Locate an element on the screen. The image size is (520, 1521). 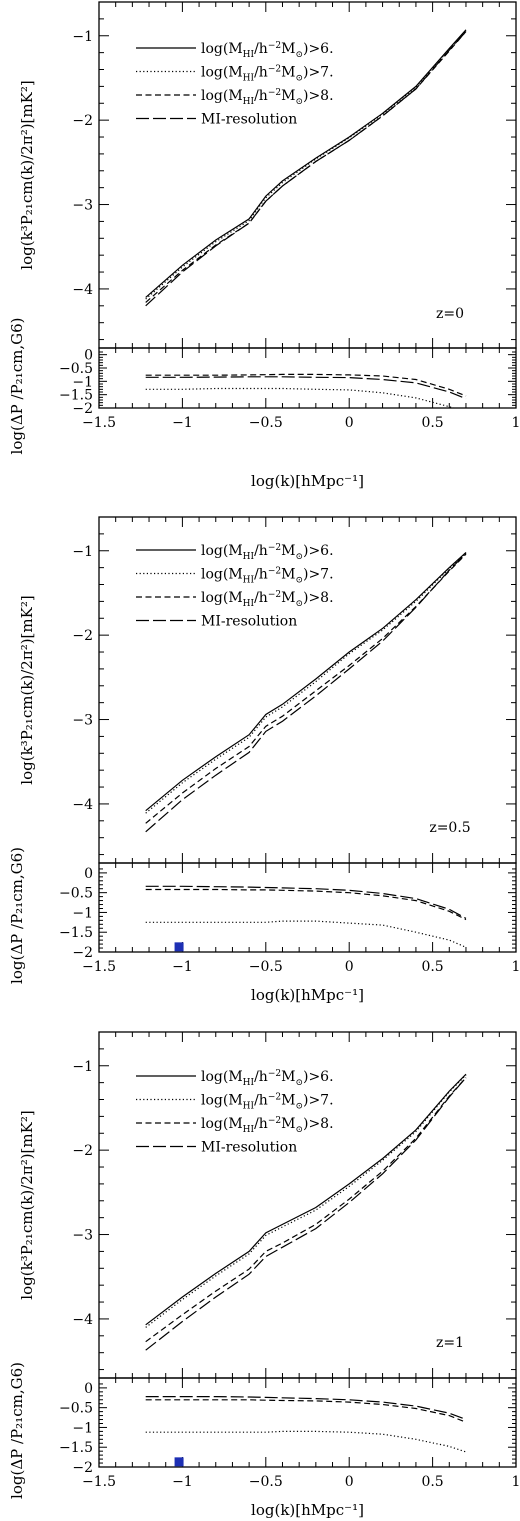
data-marker is located at coordinates (179, 947).